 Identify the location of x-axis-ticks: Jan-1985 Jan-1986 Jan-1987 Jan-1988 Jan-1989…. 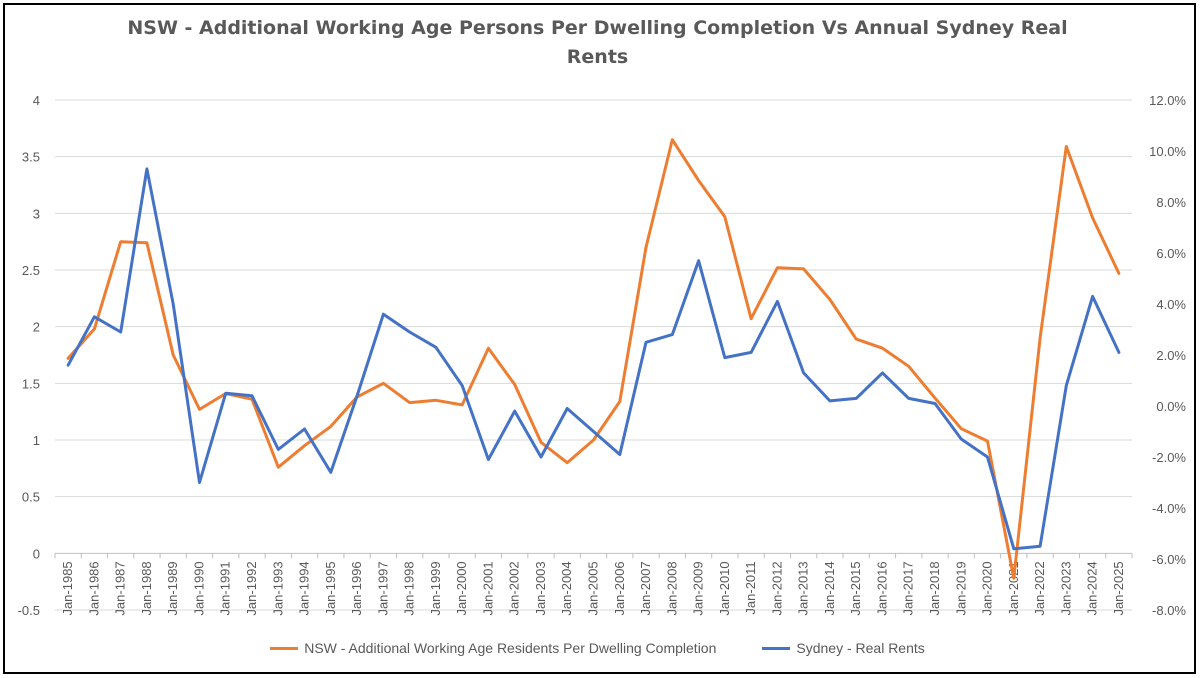
(593, 584).